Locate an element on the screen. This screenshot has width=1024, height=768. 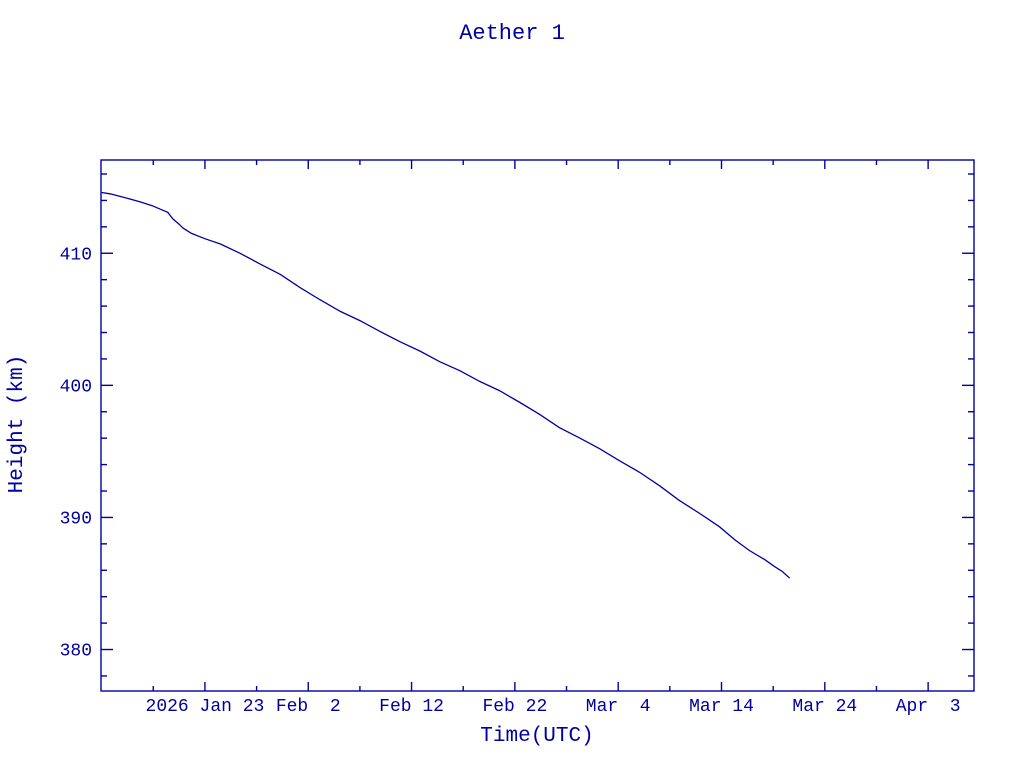
x-tick-label: Apr 3 is located at coordinates (928, 707).